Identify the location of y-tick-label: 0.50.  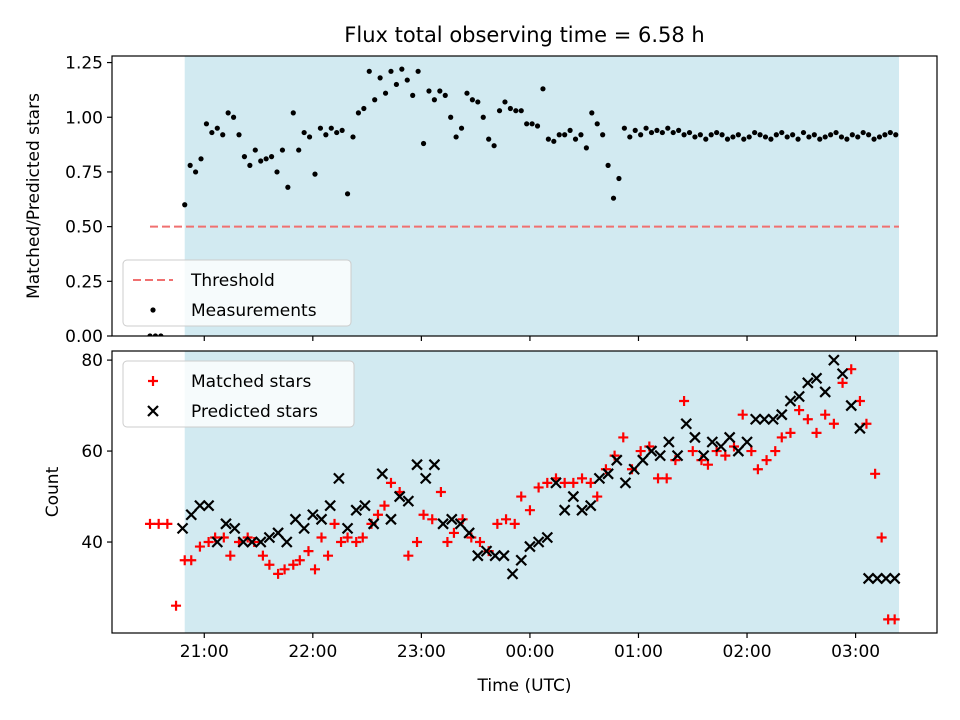
(84, 228).